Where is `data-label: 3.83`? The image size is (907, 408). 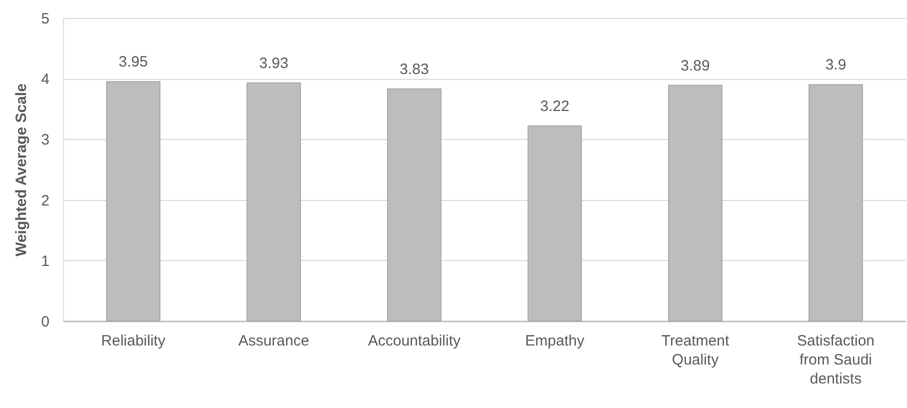
data-label: 3.83 is located at coordinates (414, 69).